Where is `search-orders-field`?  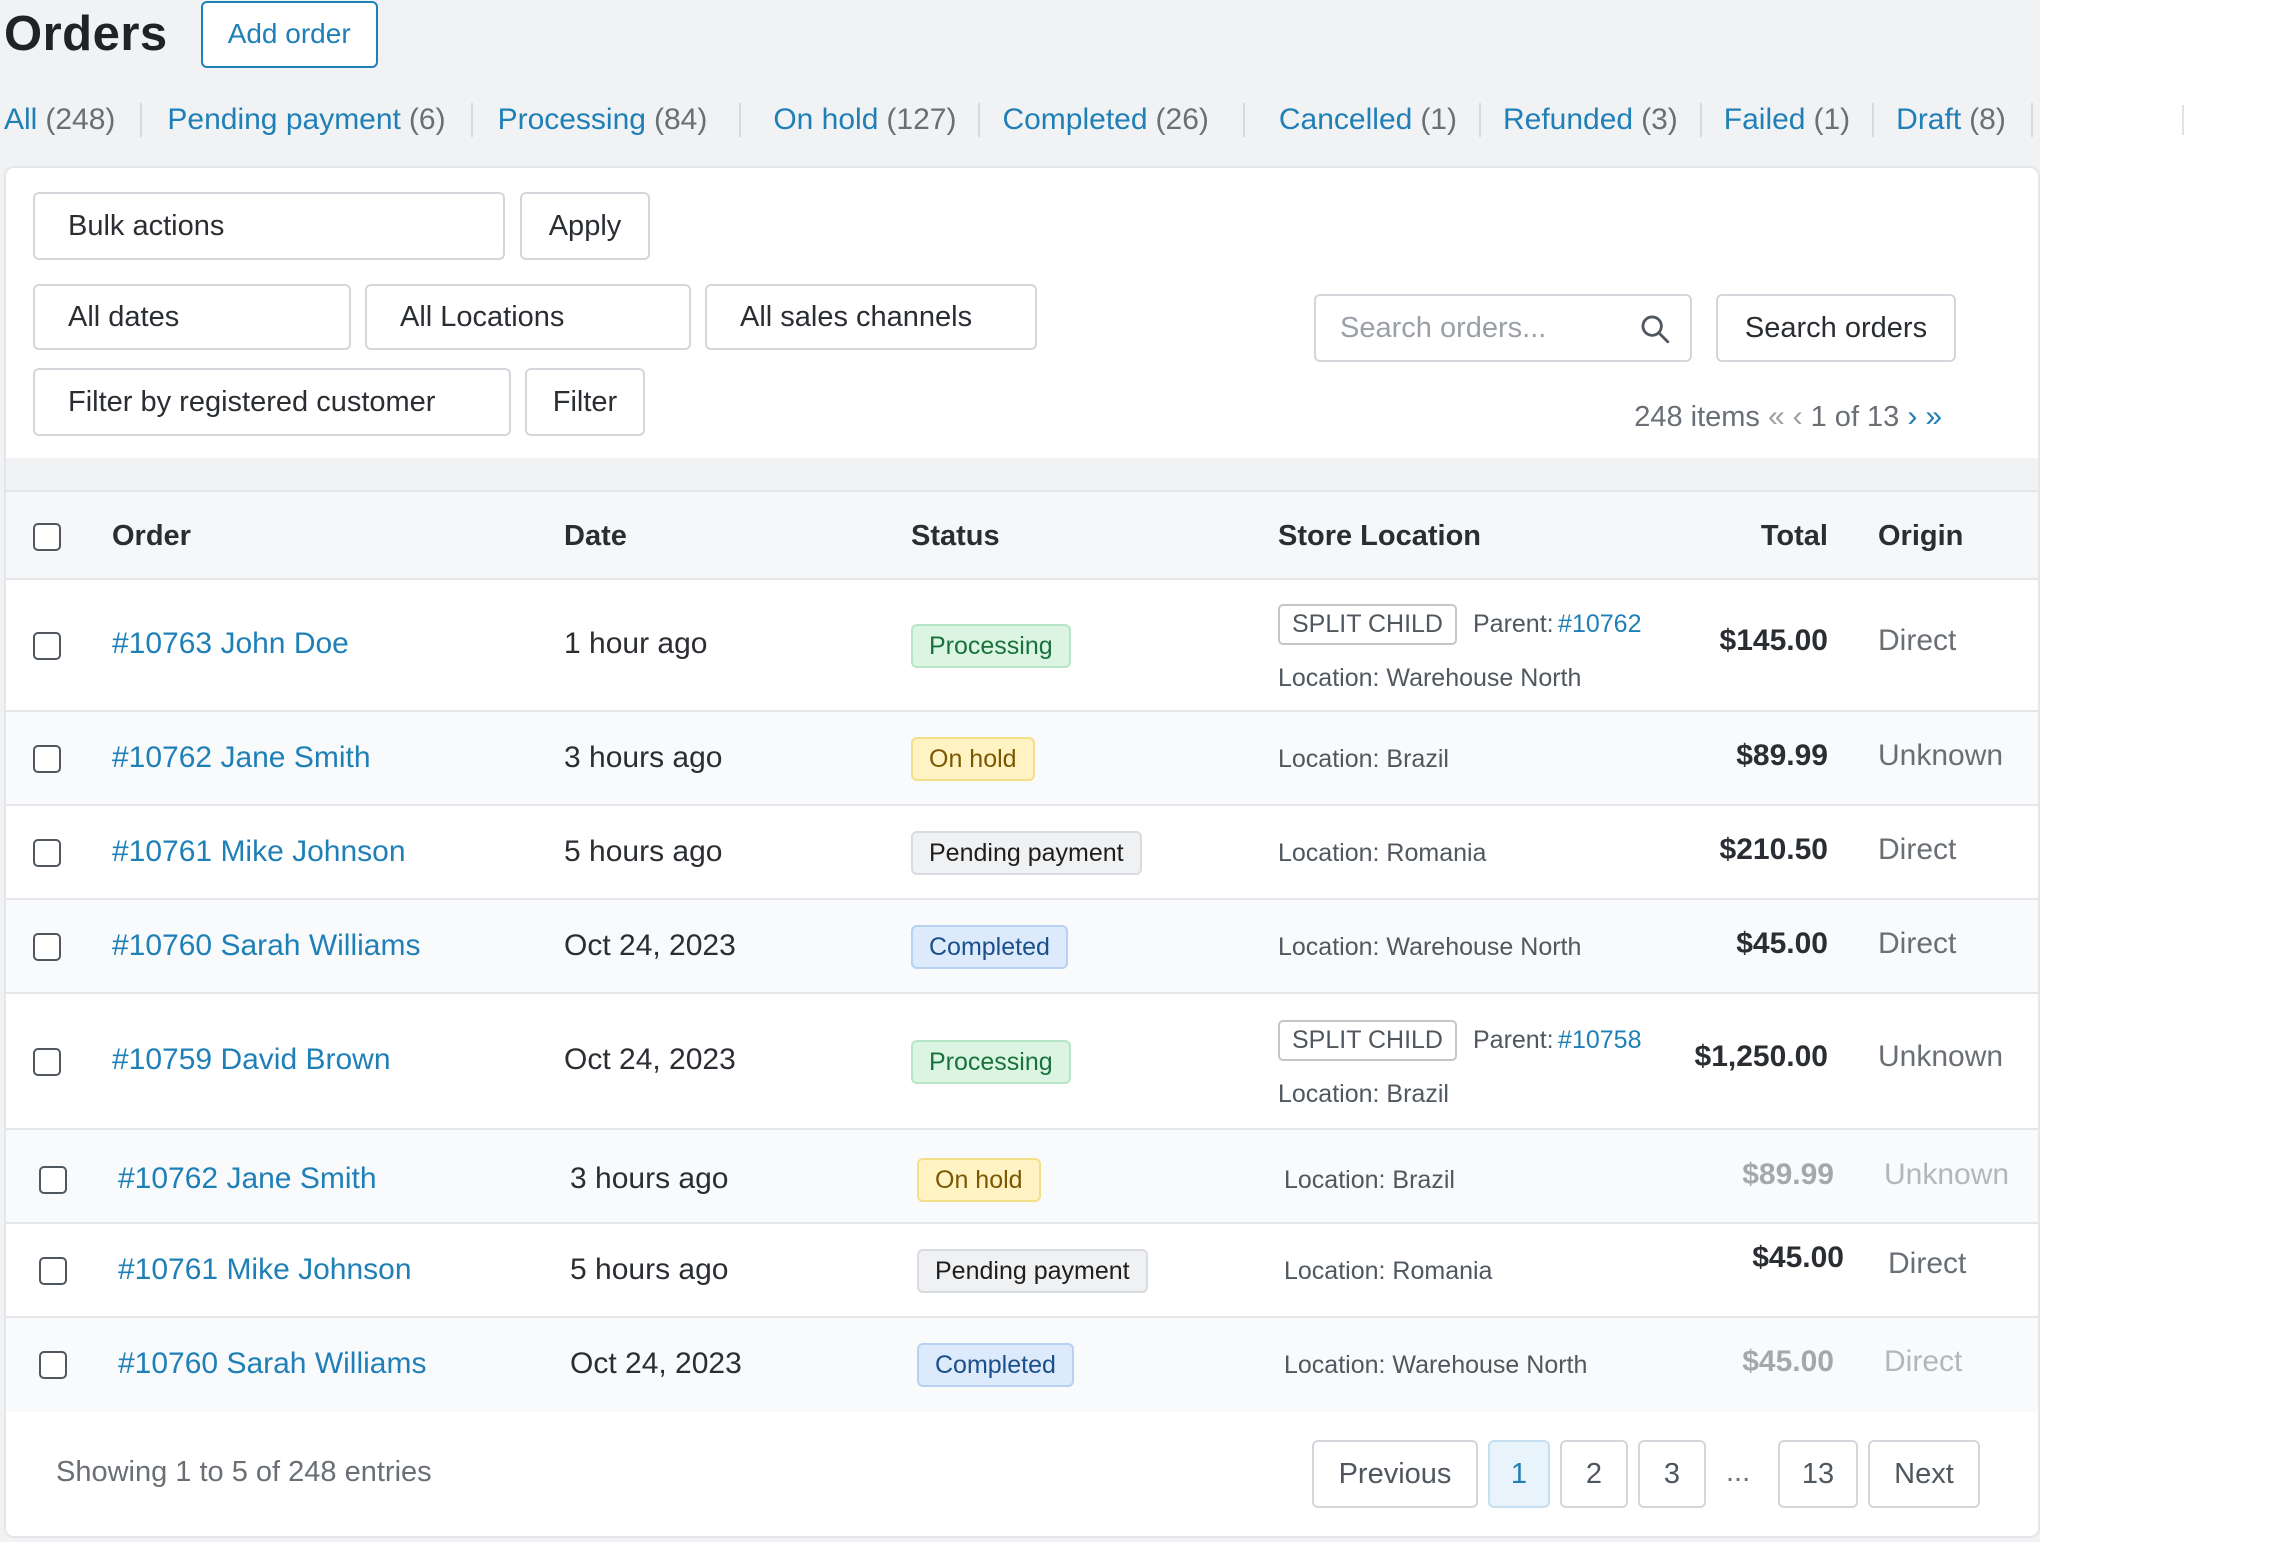 search-orders-field is located at coordinates (1503, 328).